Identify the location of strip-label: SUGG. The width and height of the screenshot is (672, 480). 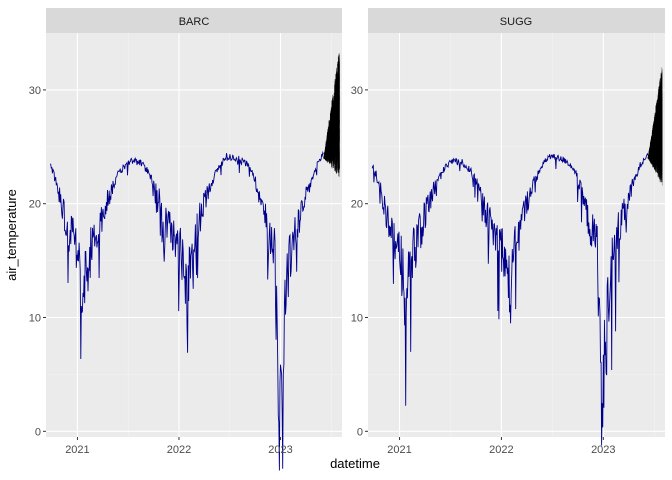
(516, 22).